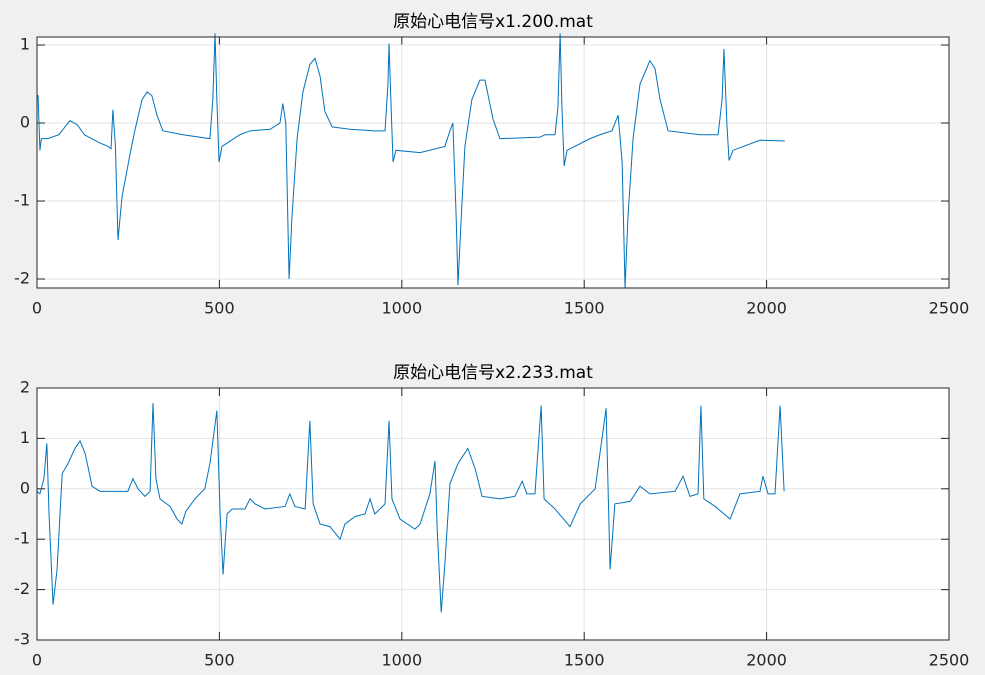 The image size is (985, 675). Describe the element at coordinates (493, 22) in the screenshot. I see `chart-title: 原始心电信号x1.200.mat` at that location.